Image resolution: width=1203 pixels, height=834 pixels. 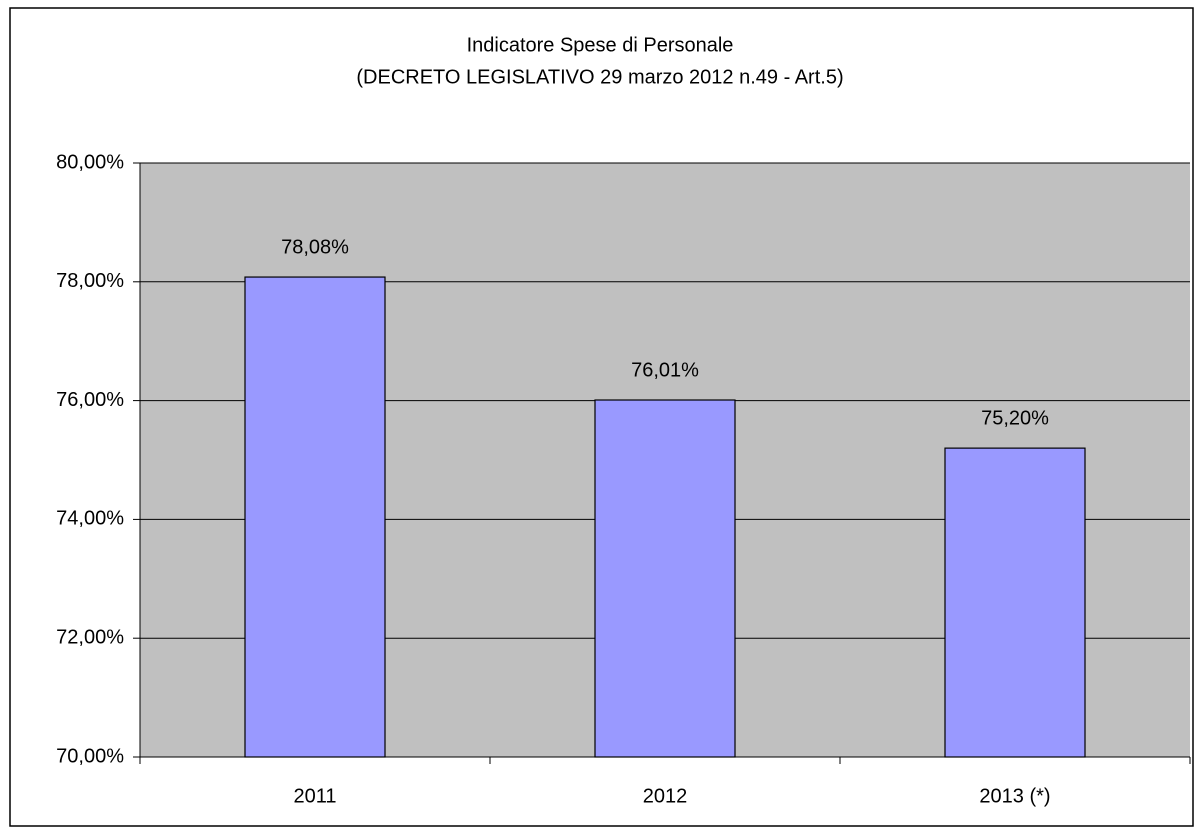 I want to click on data-label: 76,01%, so click(x=665, y=370).